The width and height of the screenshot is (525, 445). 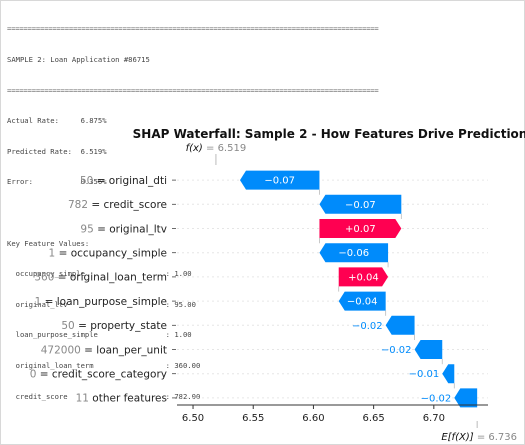 What do you see at coordinates (84, 399) in the screenshot?
I see `feature-label-value: 11` at bounding box center [84, 399].